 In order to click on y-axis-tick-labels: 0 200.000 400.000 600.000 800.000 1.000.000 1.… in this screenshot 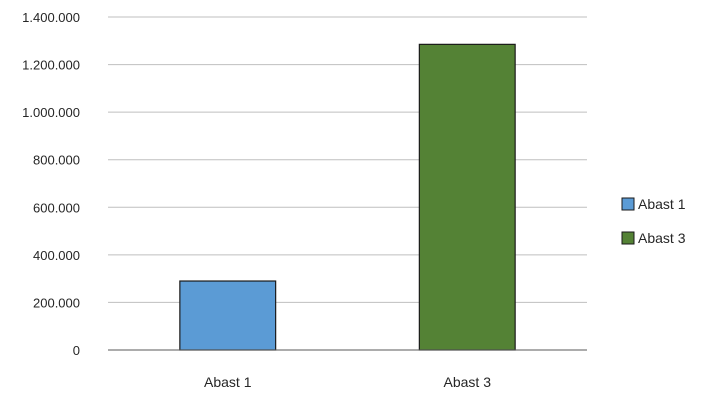, I will do `click(51, 184)`.